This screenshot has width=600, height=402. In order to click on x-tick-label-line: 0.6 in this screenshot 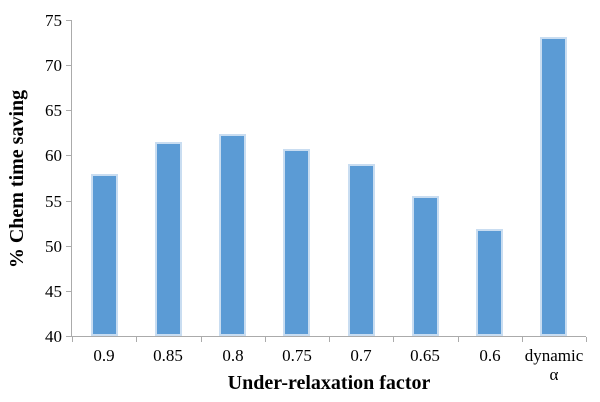, I will do `click(490, 355)`.